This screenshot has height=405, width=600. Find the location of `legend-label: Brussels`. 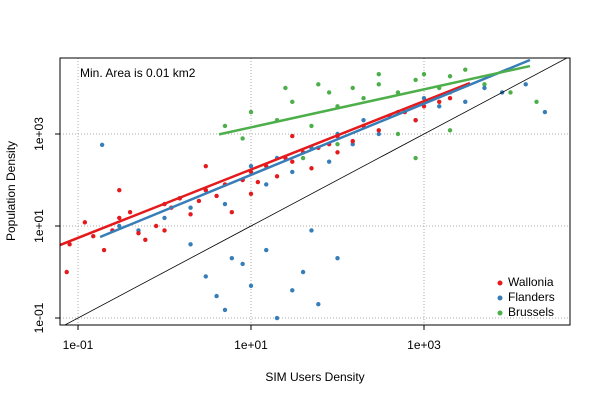

legend-label: Brussels is located at coordinates (531, 312).